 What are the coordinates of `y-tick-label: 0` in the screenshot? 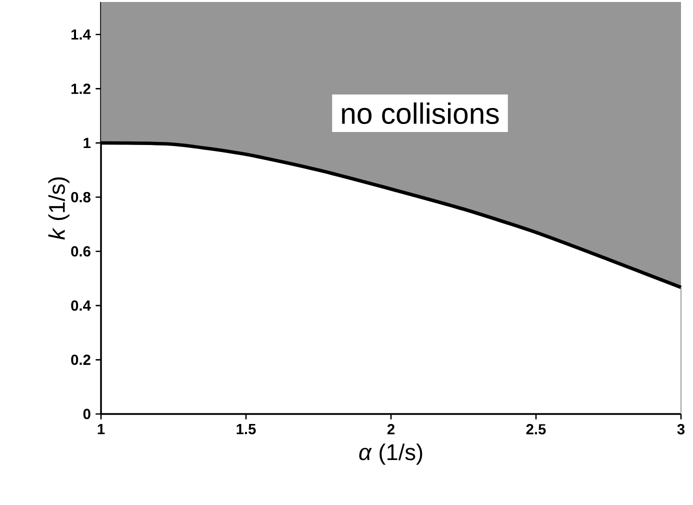 It's located at (86, 414).